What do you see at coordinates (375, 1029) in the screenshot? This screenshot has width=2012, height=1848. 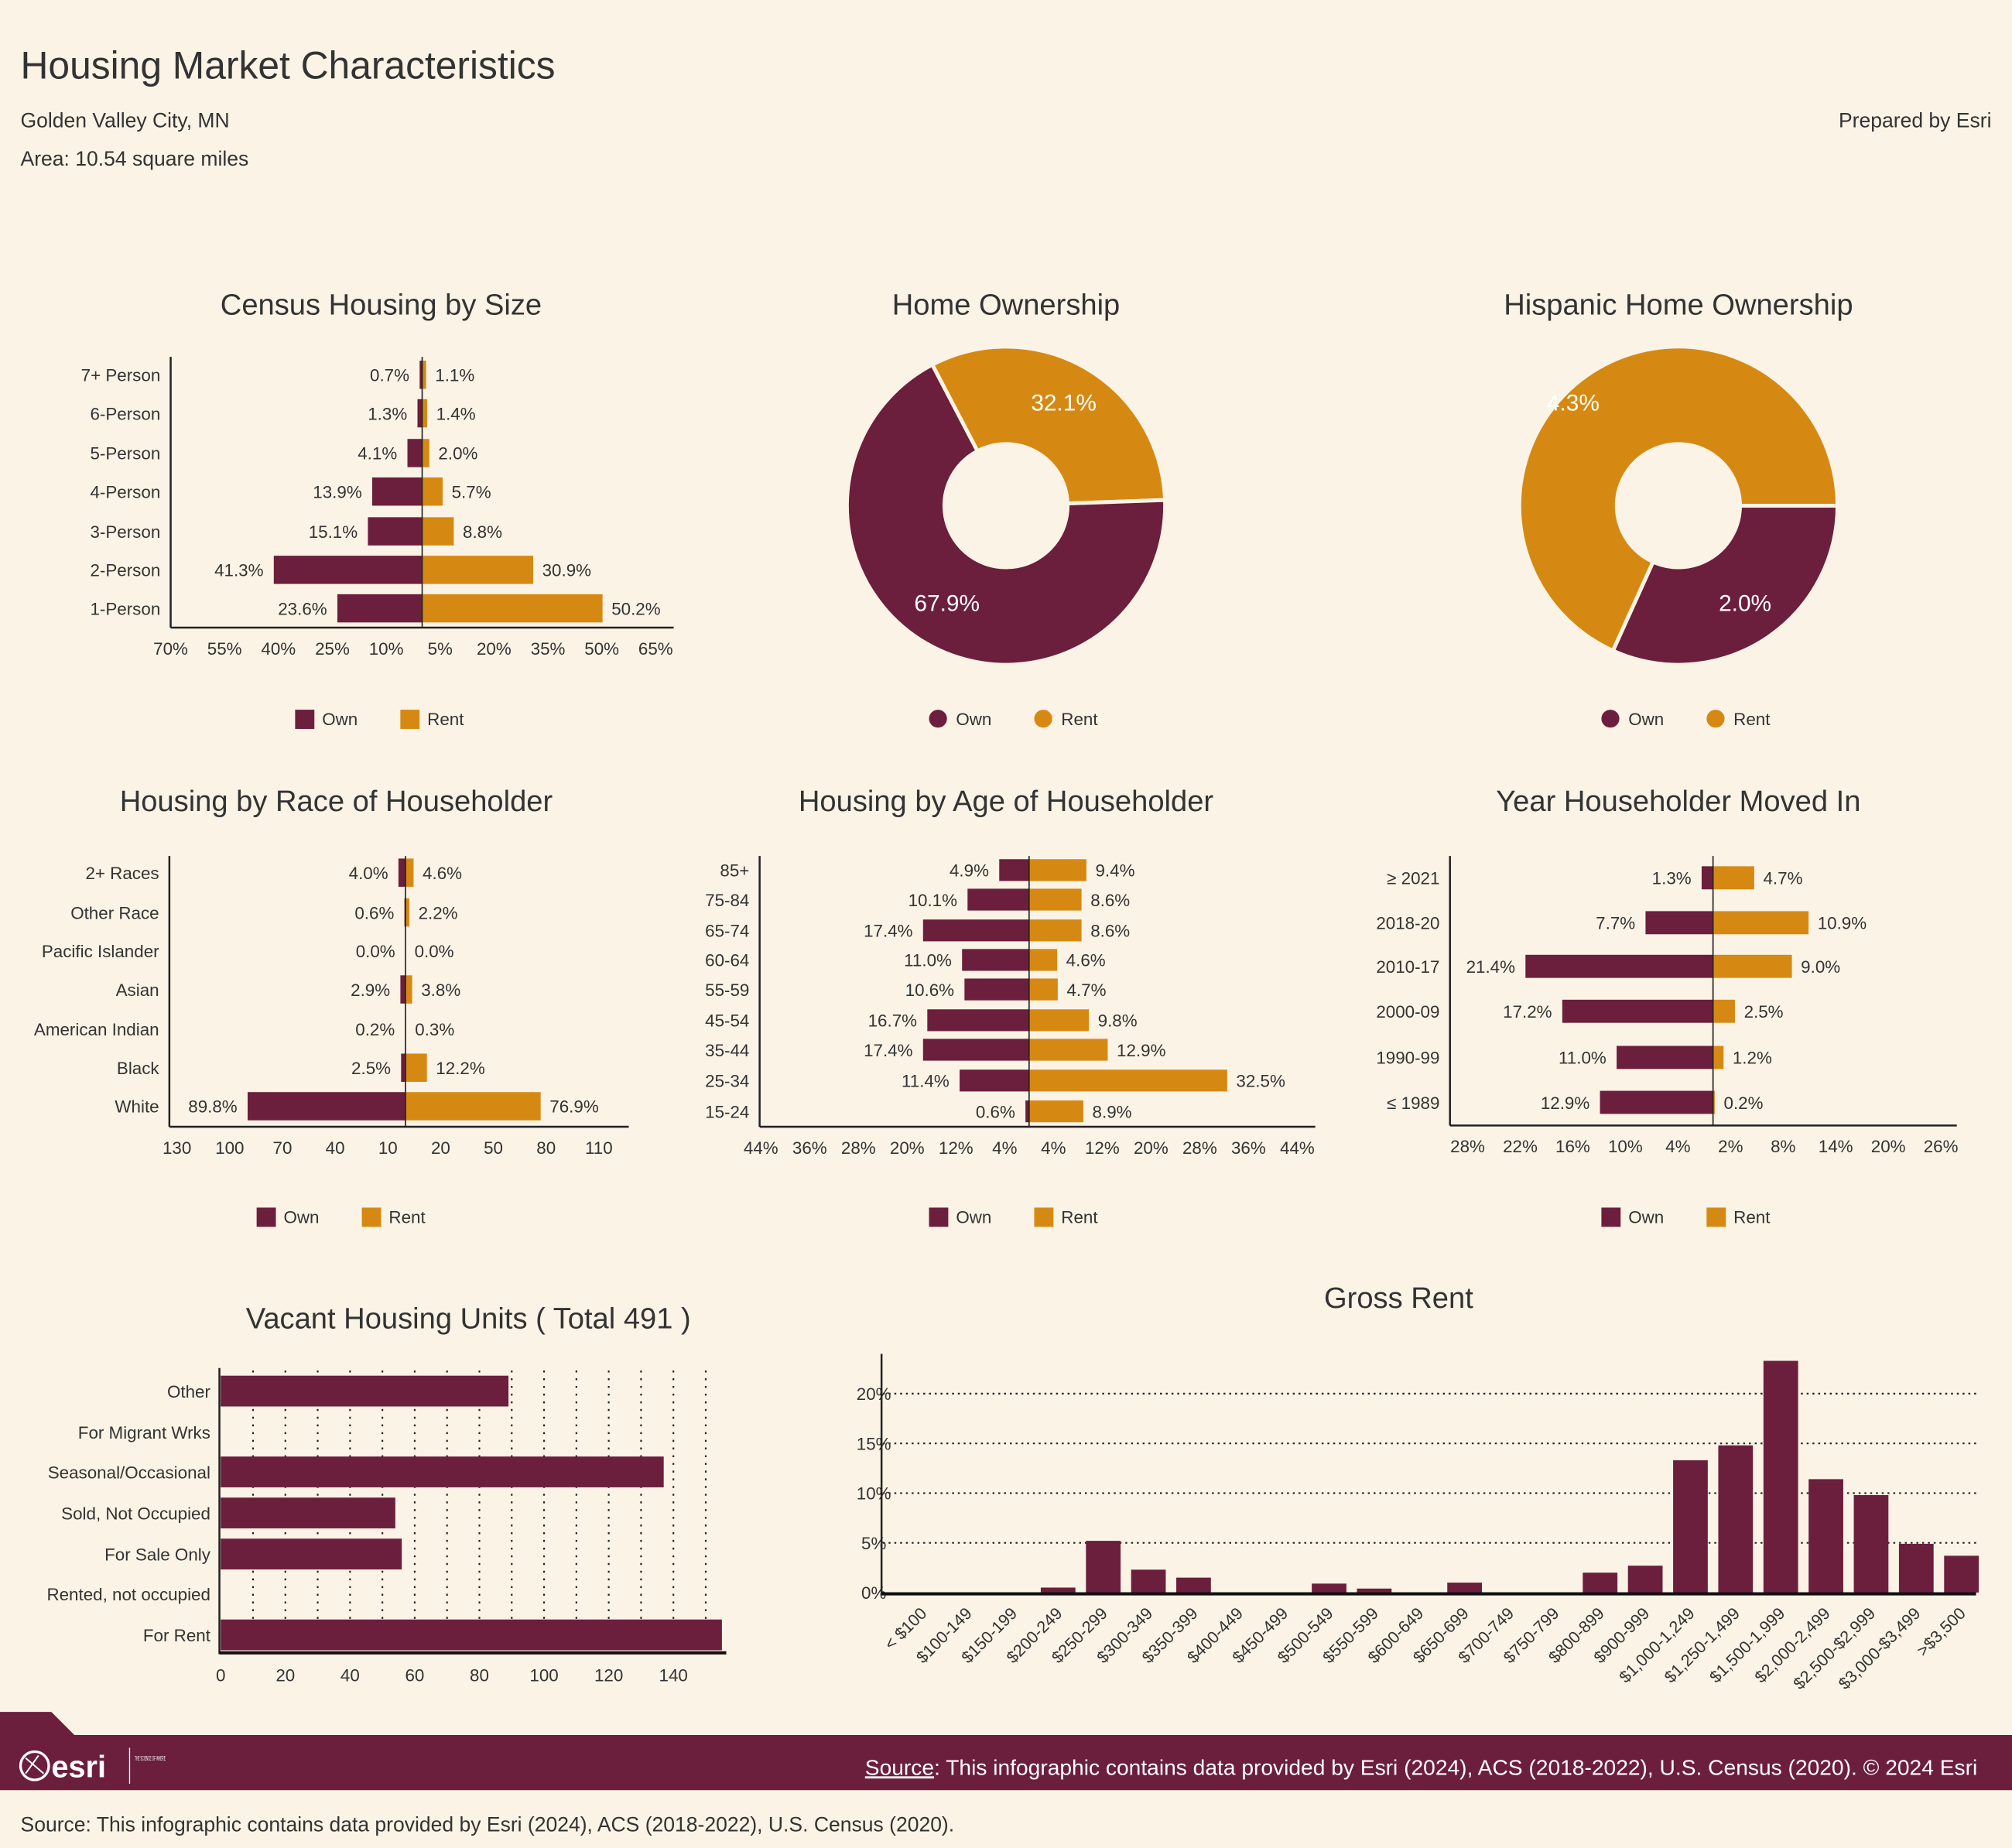 I see `own-value-label: 0.2%` at bounding box center [375, 1029].